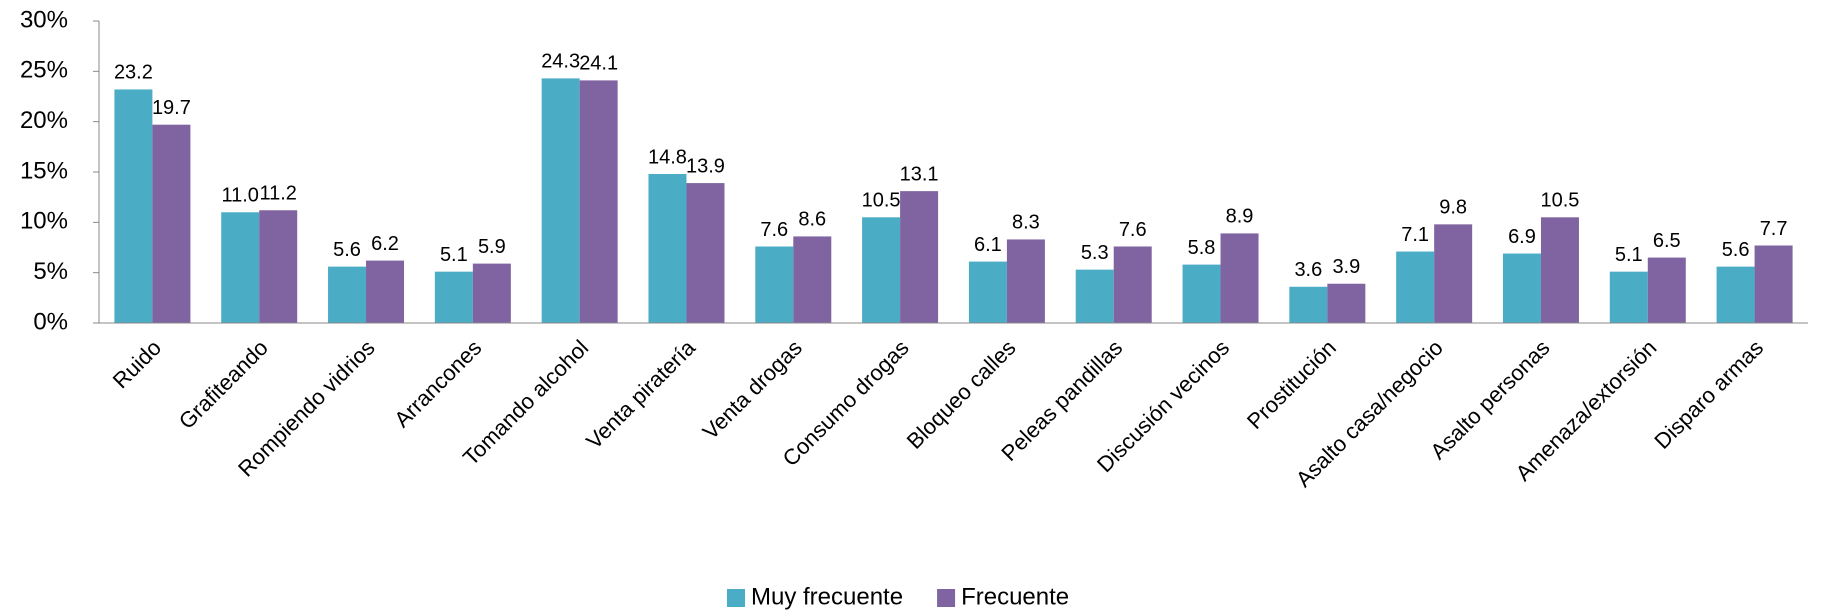  What do you see at coordinates (961, 394) in the screenshot?
I see `x-tick-label: Bloqueo calles` at bounding box center [961, 394].